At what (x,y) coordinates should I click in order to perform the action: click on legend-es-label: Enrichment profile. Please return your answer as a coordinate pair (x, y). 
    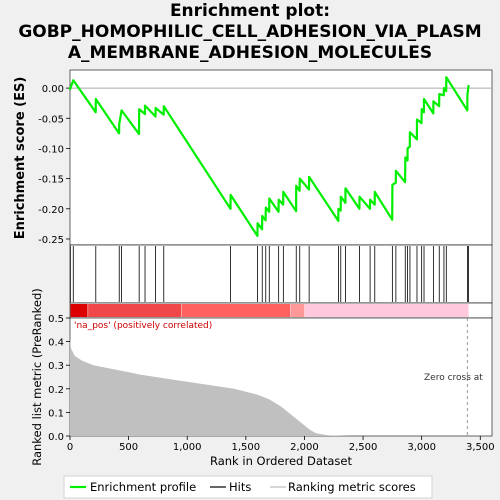
    Looking at the image, I should click on (143, 487).